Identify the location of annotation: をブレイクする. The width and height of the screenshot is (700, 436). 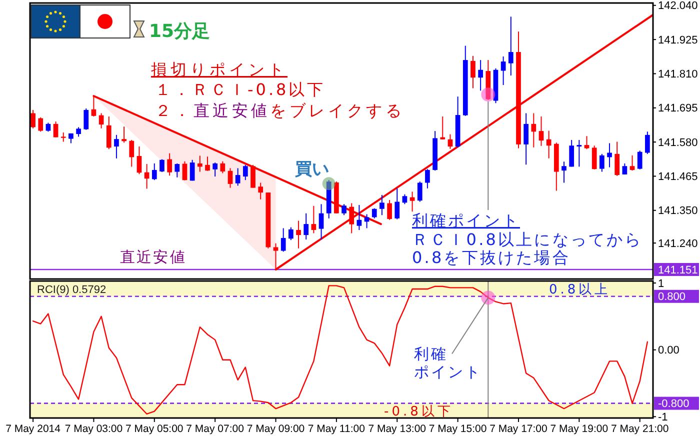
(337, 110).